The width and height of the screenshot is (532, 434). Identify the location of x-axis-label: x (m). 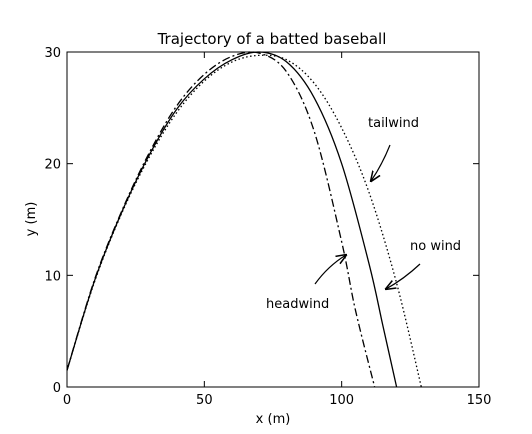
(273, 419).